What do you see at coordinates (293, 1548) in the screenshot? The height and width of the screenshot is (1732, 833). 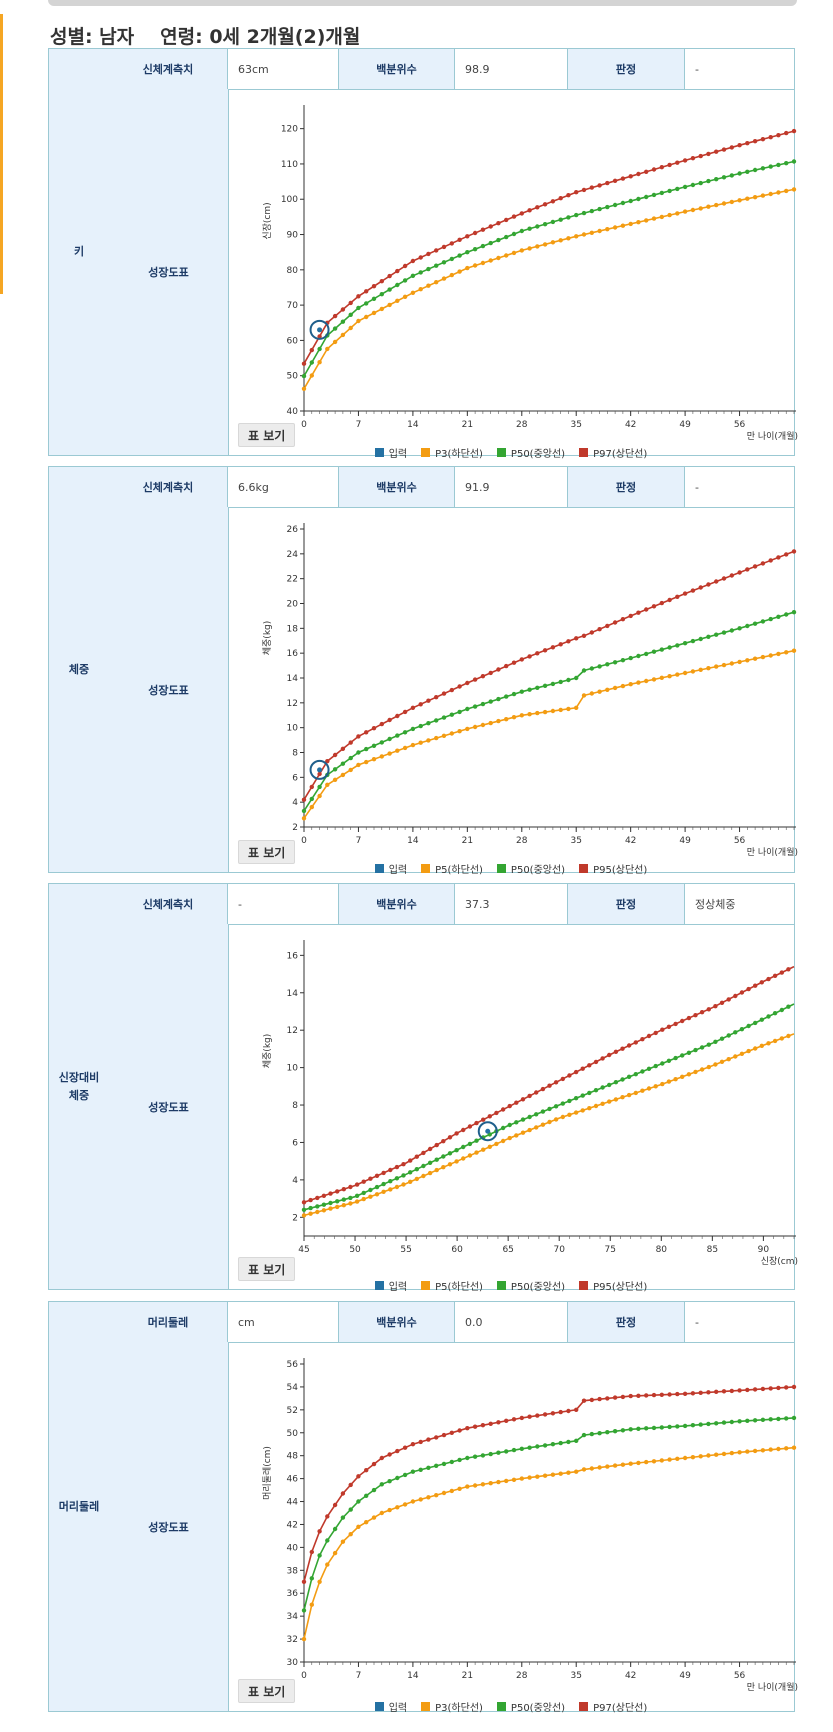 I see `y-tick-label: 40` at bounding box center [293, 1548].